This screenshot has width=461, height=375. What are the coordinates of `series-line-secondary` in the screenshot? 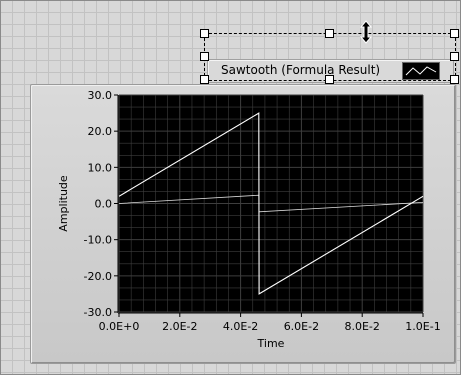 It's located at (271, 203).